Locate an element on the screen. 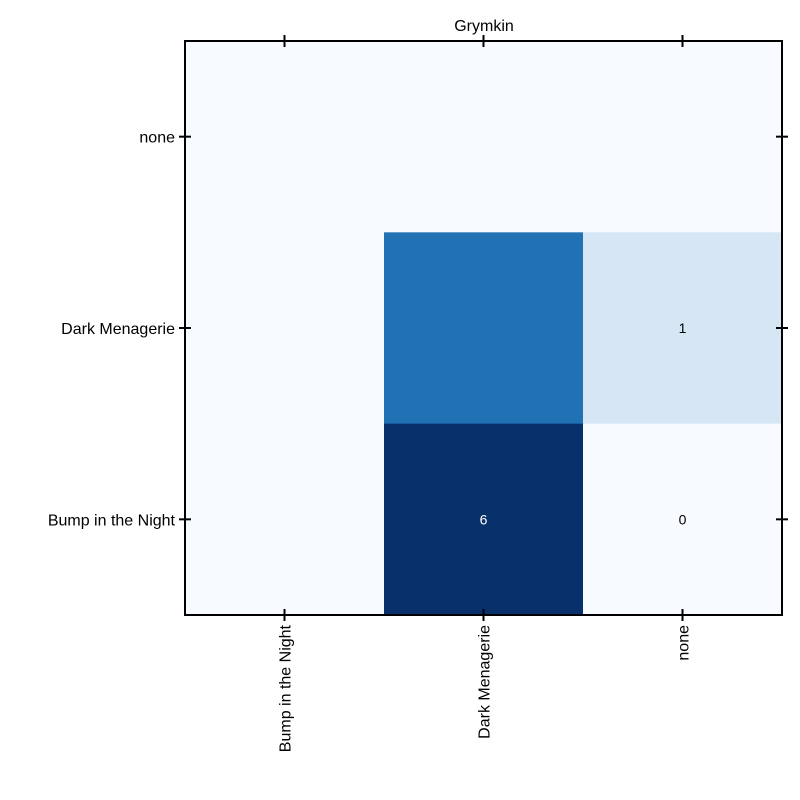  heatmap-cell-none-none is located at coordinates (683, 137).